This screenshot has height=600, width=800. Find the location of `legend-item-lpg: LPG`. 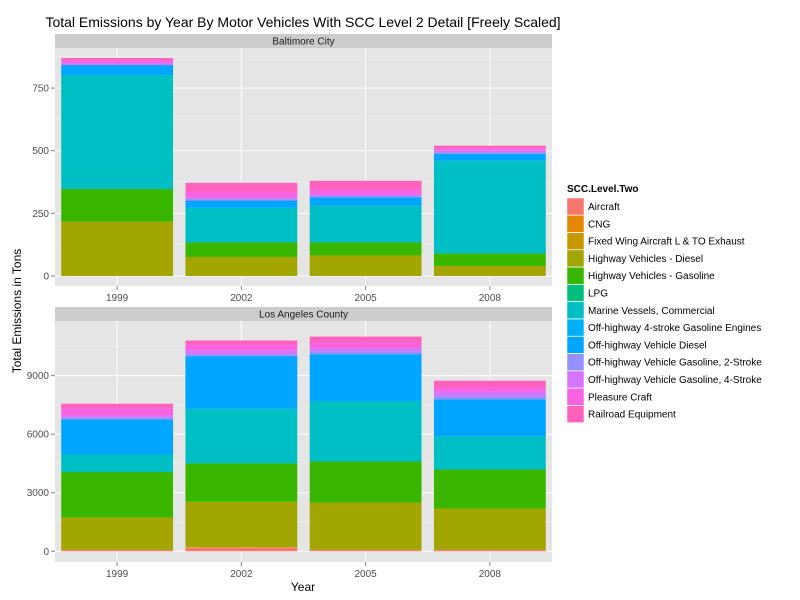

legend-item-lpg: LPG is located at coordinates (587, 293).